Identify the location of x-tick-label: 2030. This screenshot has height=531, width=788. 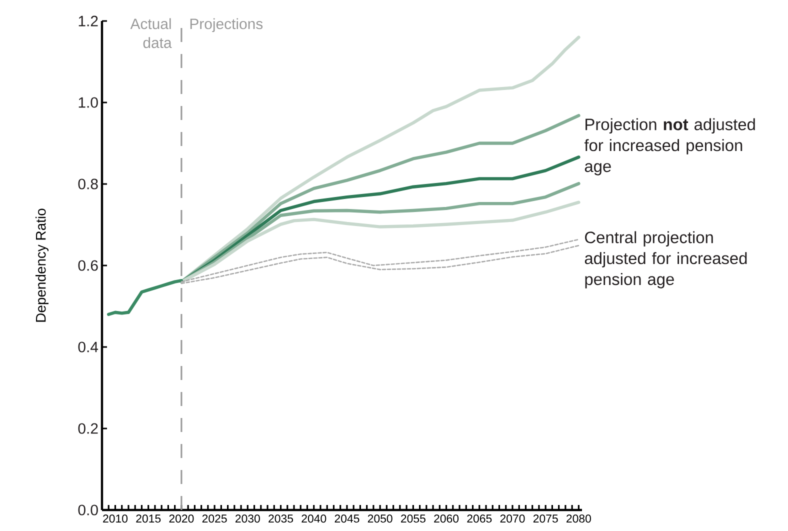
(247, 518).